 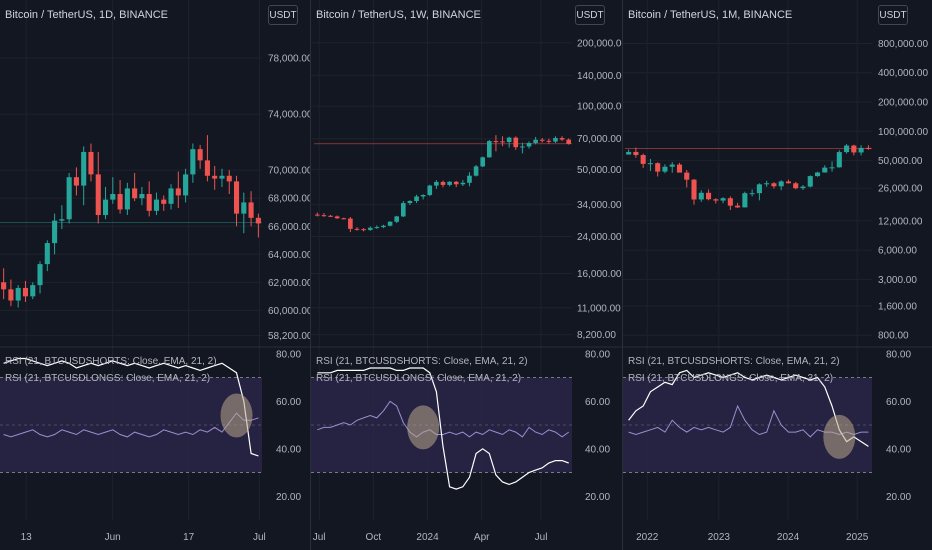 I want to click on price-tick-label: 16,000.00, so click(x=599, y=274).